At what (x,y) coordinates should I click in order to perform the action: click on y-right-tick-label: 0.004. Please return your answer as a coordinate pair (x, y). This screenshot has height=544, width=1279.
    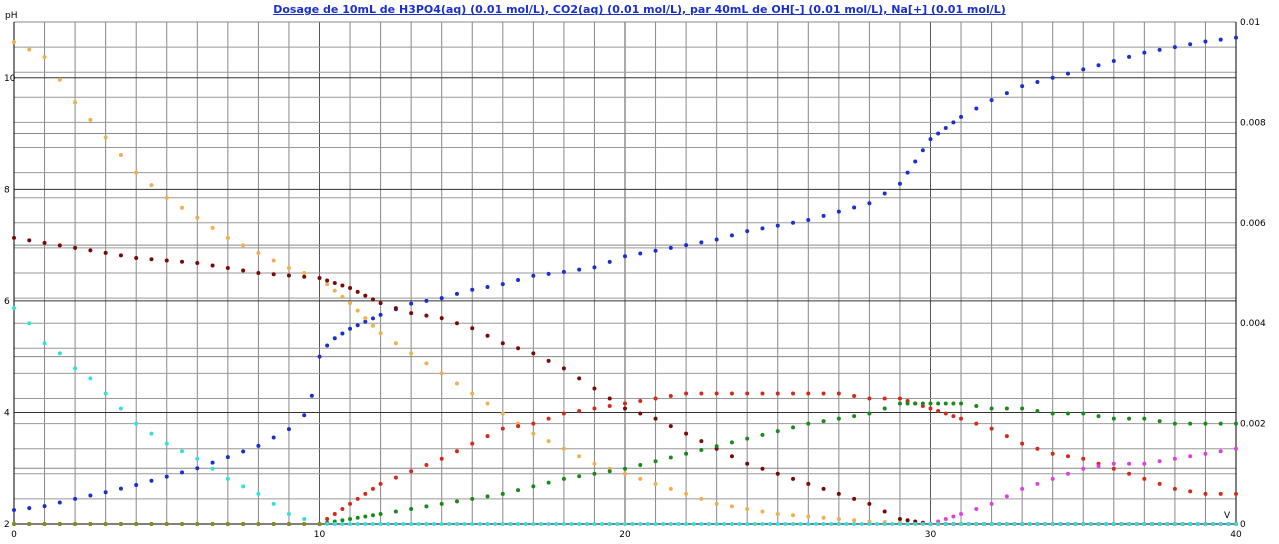
    Looking at the image, I should click on (1253, 324).